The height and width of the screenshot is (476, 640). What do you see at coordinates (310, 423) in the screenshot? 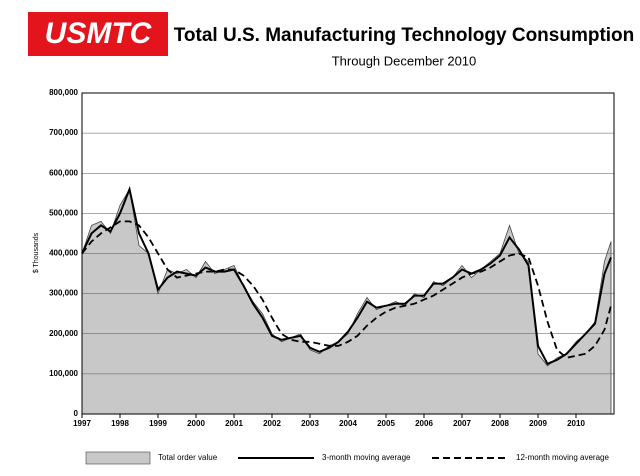
I see `x-tick-label: 2003` at bounding box center [310, 423].